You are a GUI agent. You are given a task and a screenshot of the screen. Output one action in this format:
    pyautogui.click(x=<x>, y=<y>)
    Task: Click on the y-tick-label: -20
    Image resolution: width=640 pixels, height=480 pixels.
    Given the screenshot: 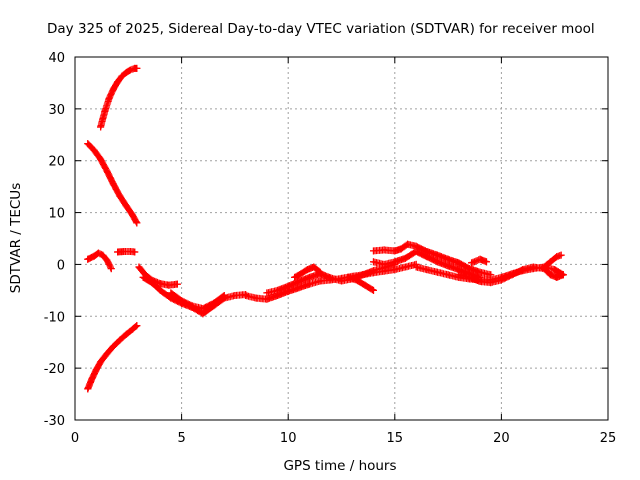 What is the action you would take?
    pyautogui.click(x=54, y=369)
    